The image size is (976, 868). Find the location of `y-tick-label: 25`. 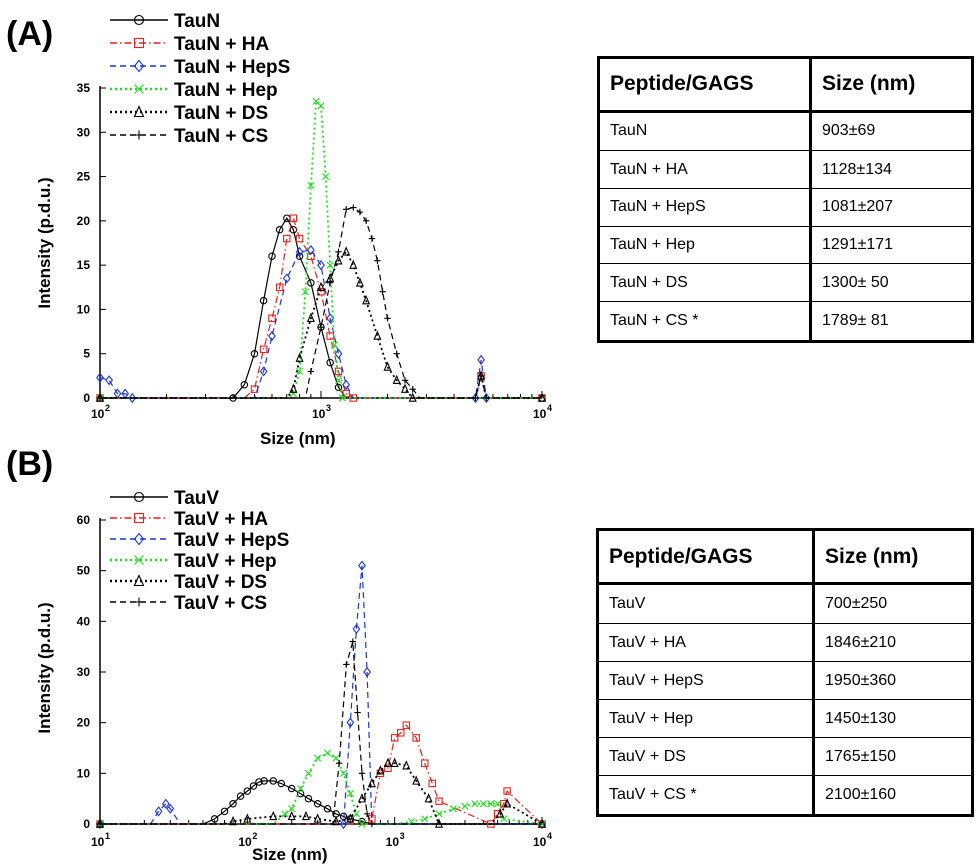

y-tick-label: 25 is located at coordinates (84, 177).